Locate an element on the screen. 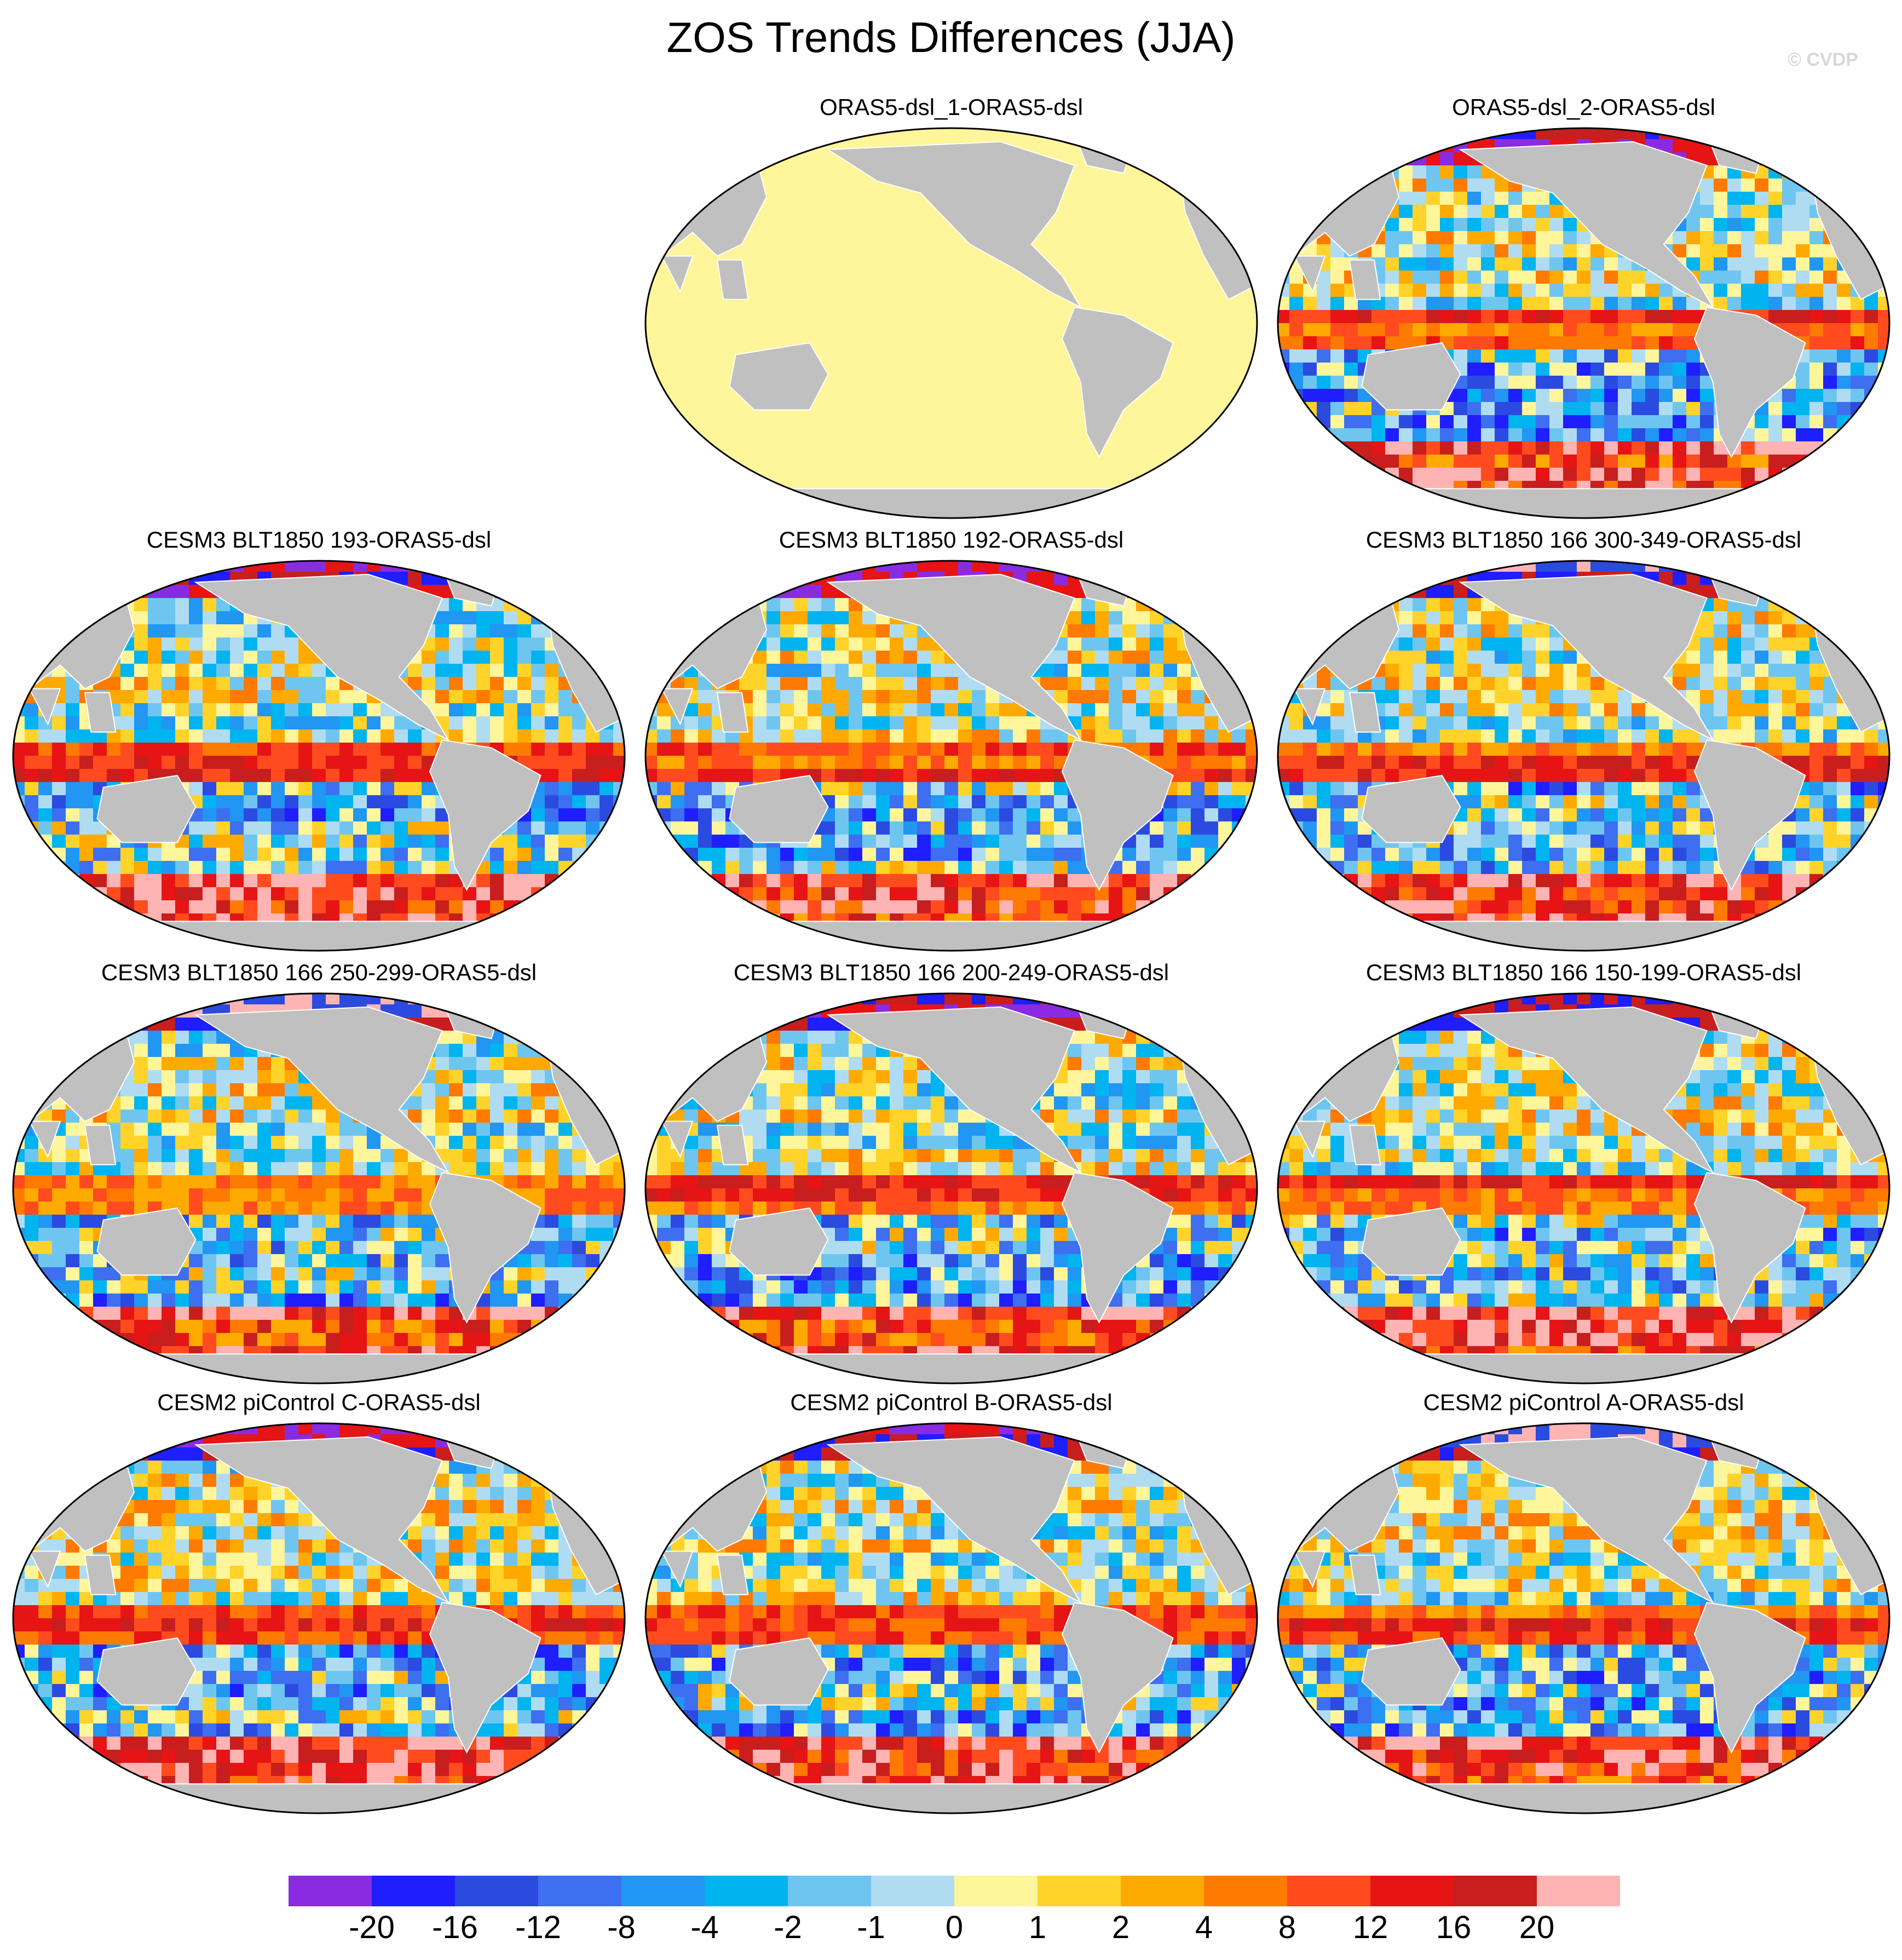 This screenshot has width=1902, height=1960. colorbar-tick-label: -20 is located at coordinates (372, 1927).